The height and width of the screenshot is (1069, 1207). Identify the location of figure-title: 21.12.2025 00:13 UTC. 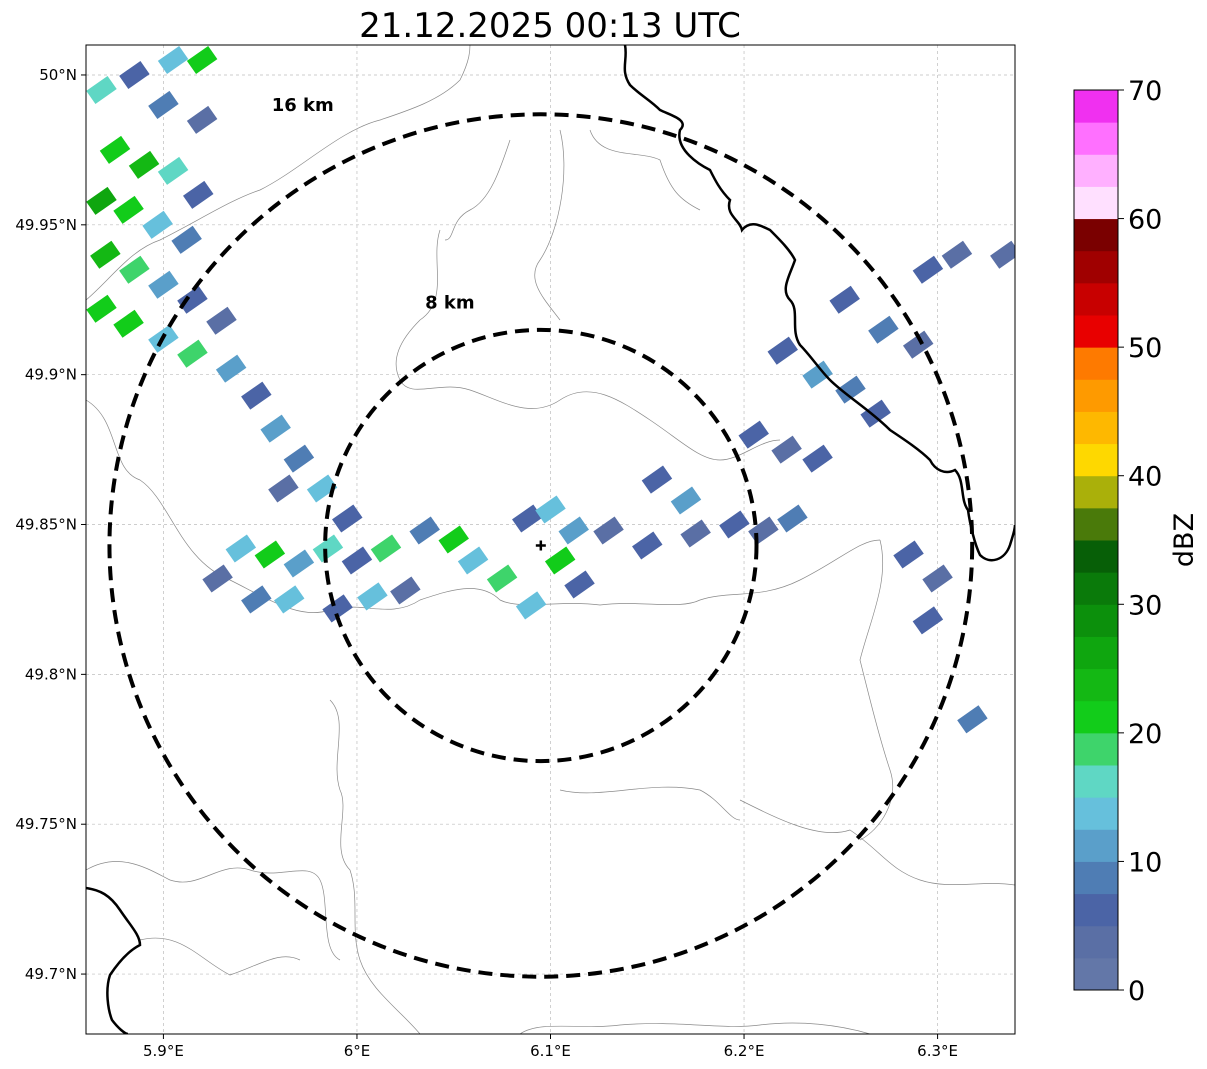
(550, 26).